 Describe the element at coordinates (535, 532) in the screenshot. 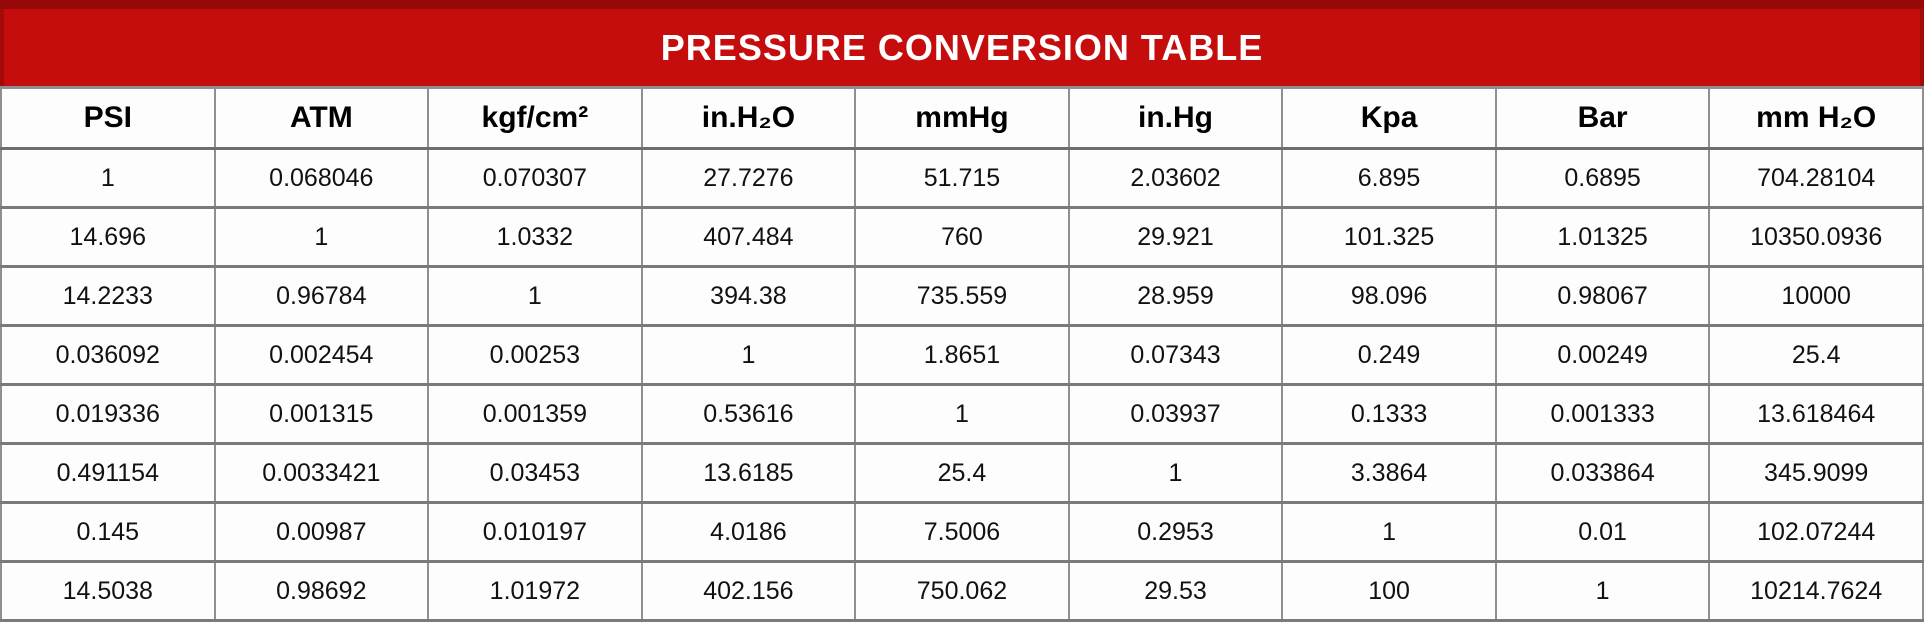

I see `table-cell: 0.010197` at that location.